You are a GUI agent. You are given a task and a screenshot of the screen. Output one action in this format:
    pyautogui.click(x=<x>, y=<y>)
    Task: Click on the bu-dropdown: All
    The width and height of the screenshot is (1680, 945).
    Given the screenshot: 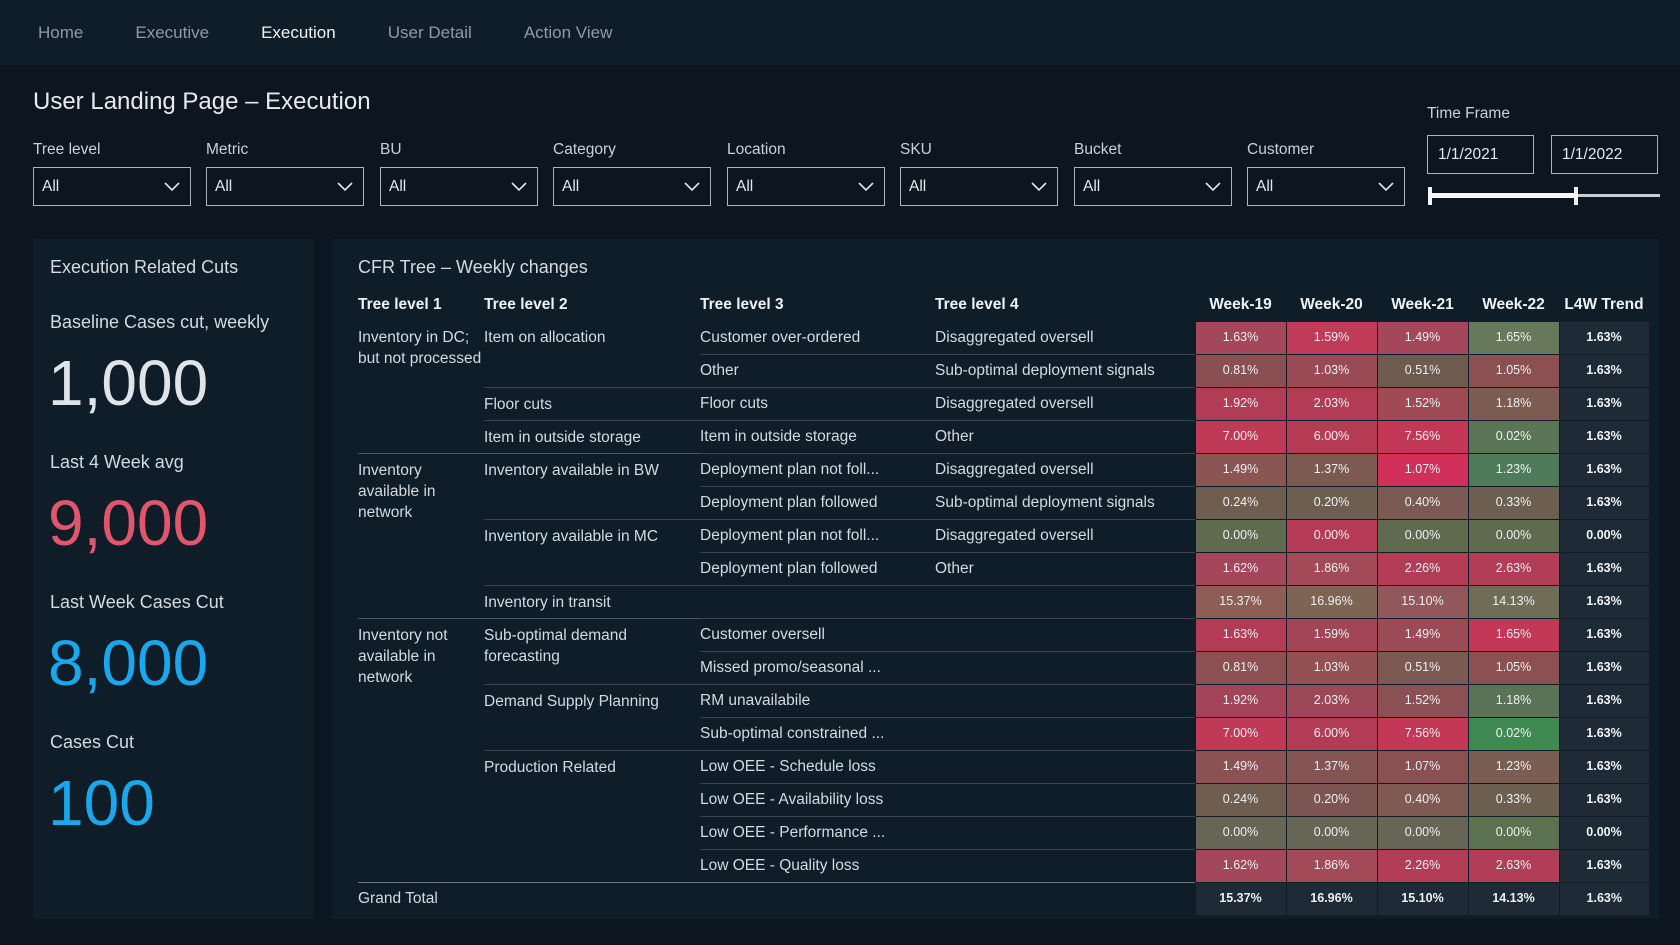 What is the action you would take?
    pyautogui.click(x=459, y=186)
    